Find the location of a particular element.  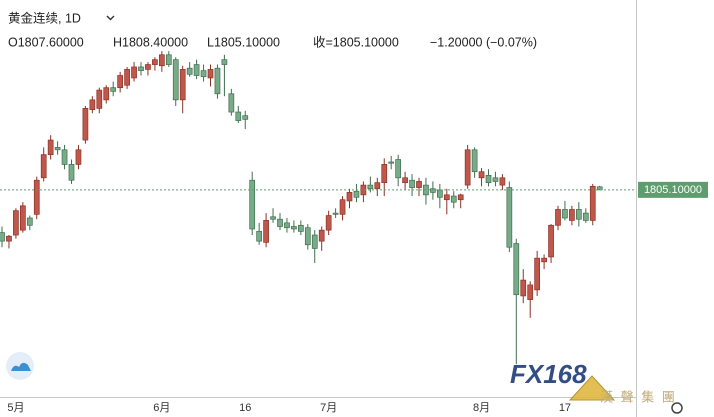

x-tick-label: 17 is located at coordinates (565, 408).